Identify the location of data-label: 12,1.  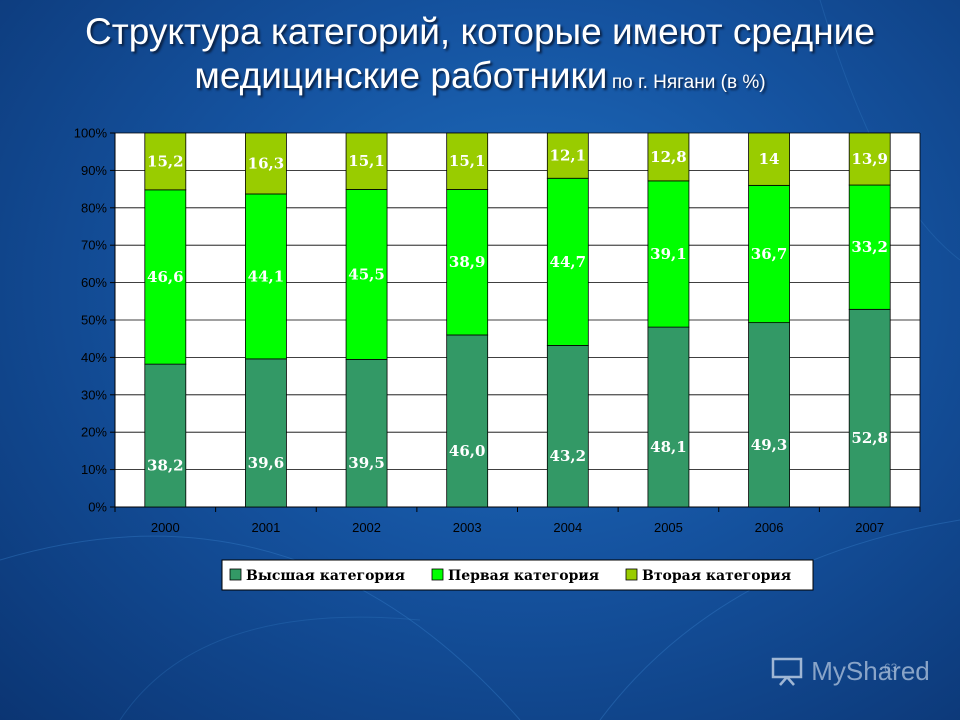
(568, 156).